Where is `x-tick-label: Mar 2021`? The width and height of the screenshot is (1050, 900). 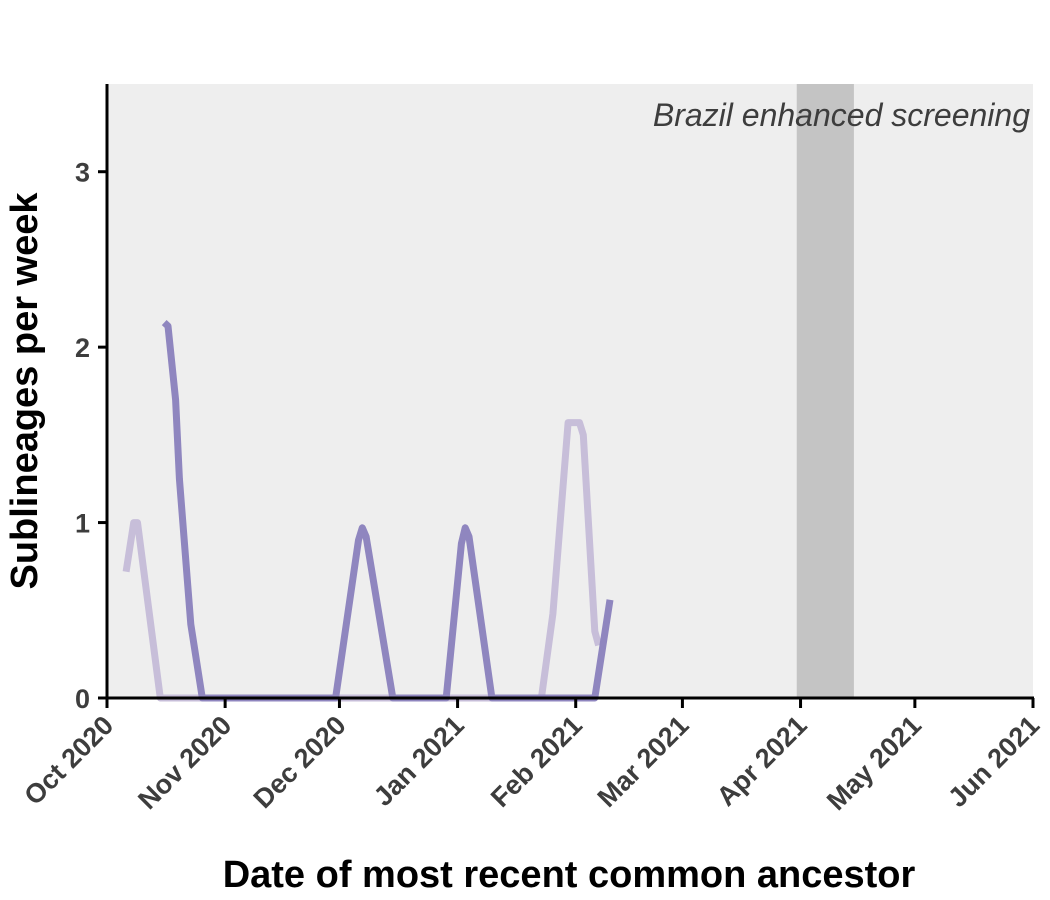
x-tick-label: Mar 2021 is located at coordinates (643, 761).